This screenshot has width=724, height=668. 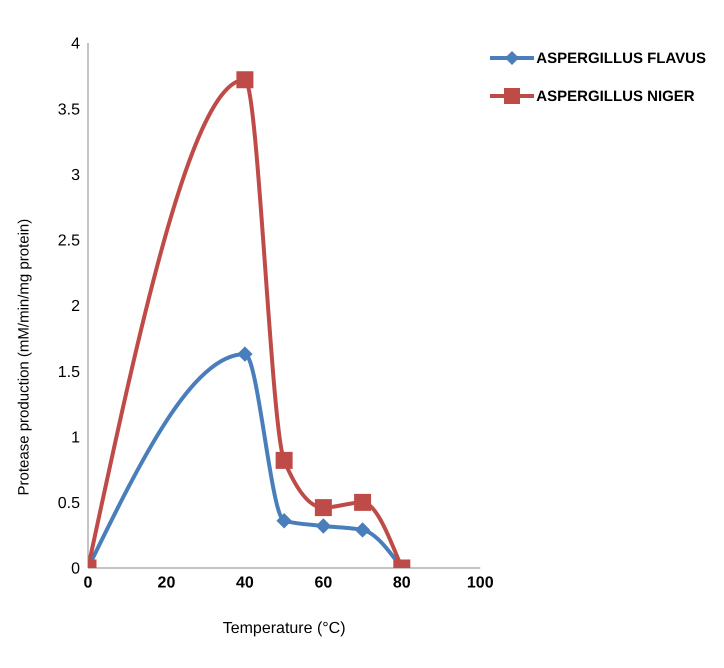 What do you see at coordinates (69, 109) in the screenshot?
I see `y-tick-label: 3.5` at bounding box center [69, 109].